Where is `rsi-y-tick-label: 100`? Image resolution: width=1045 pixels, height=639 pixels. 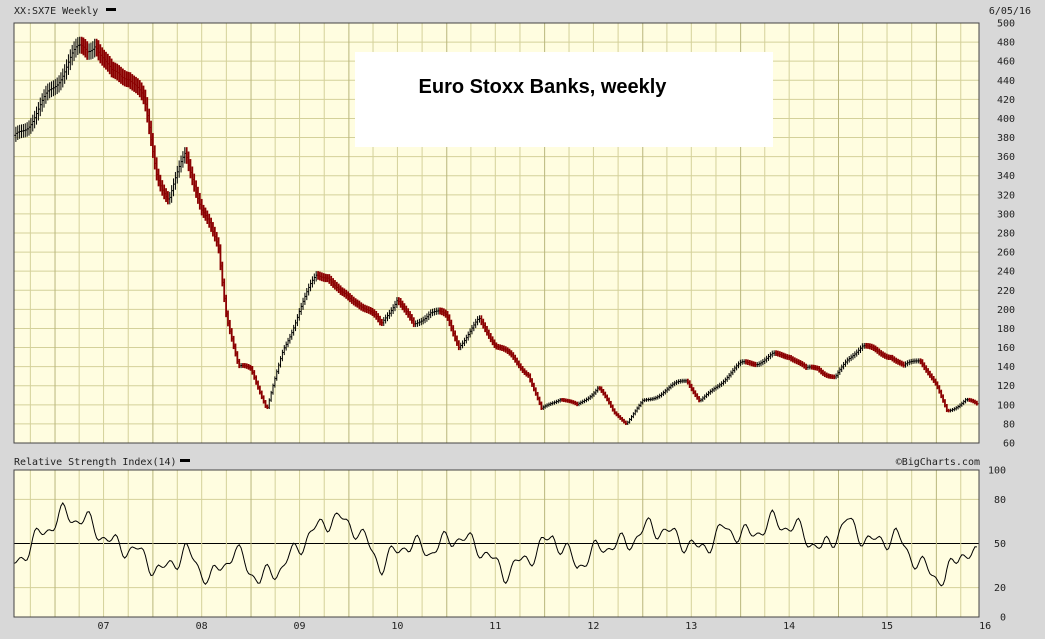
rsi-y-tick-label: 100 is located at coordinates (997, 471).